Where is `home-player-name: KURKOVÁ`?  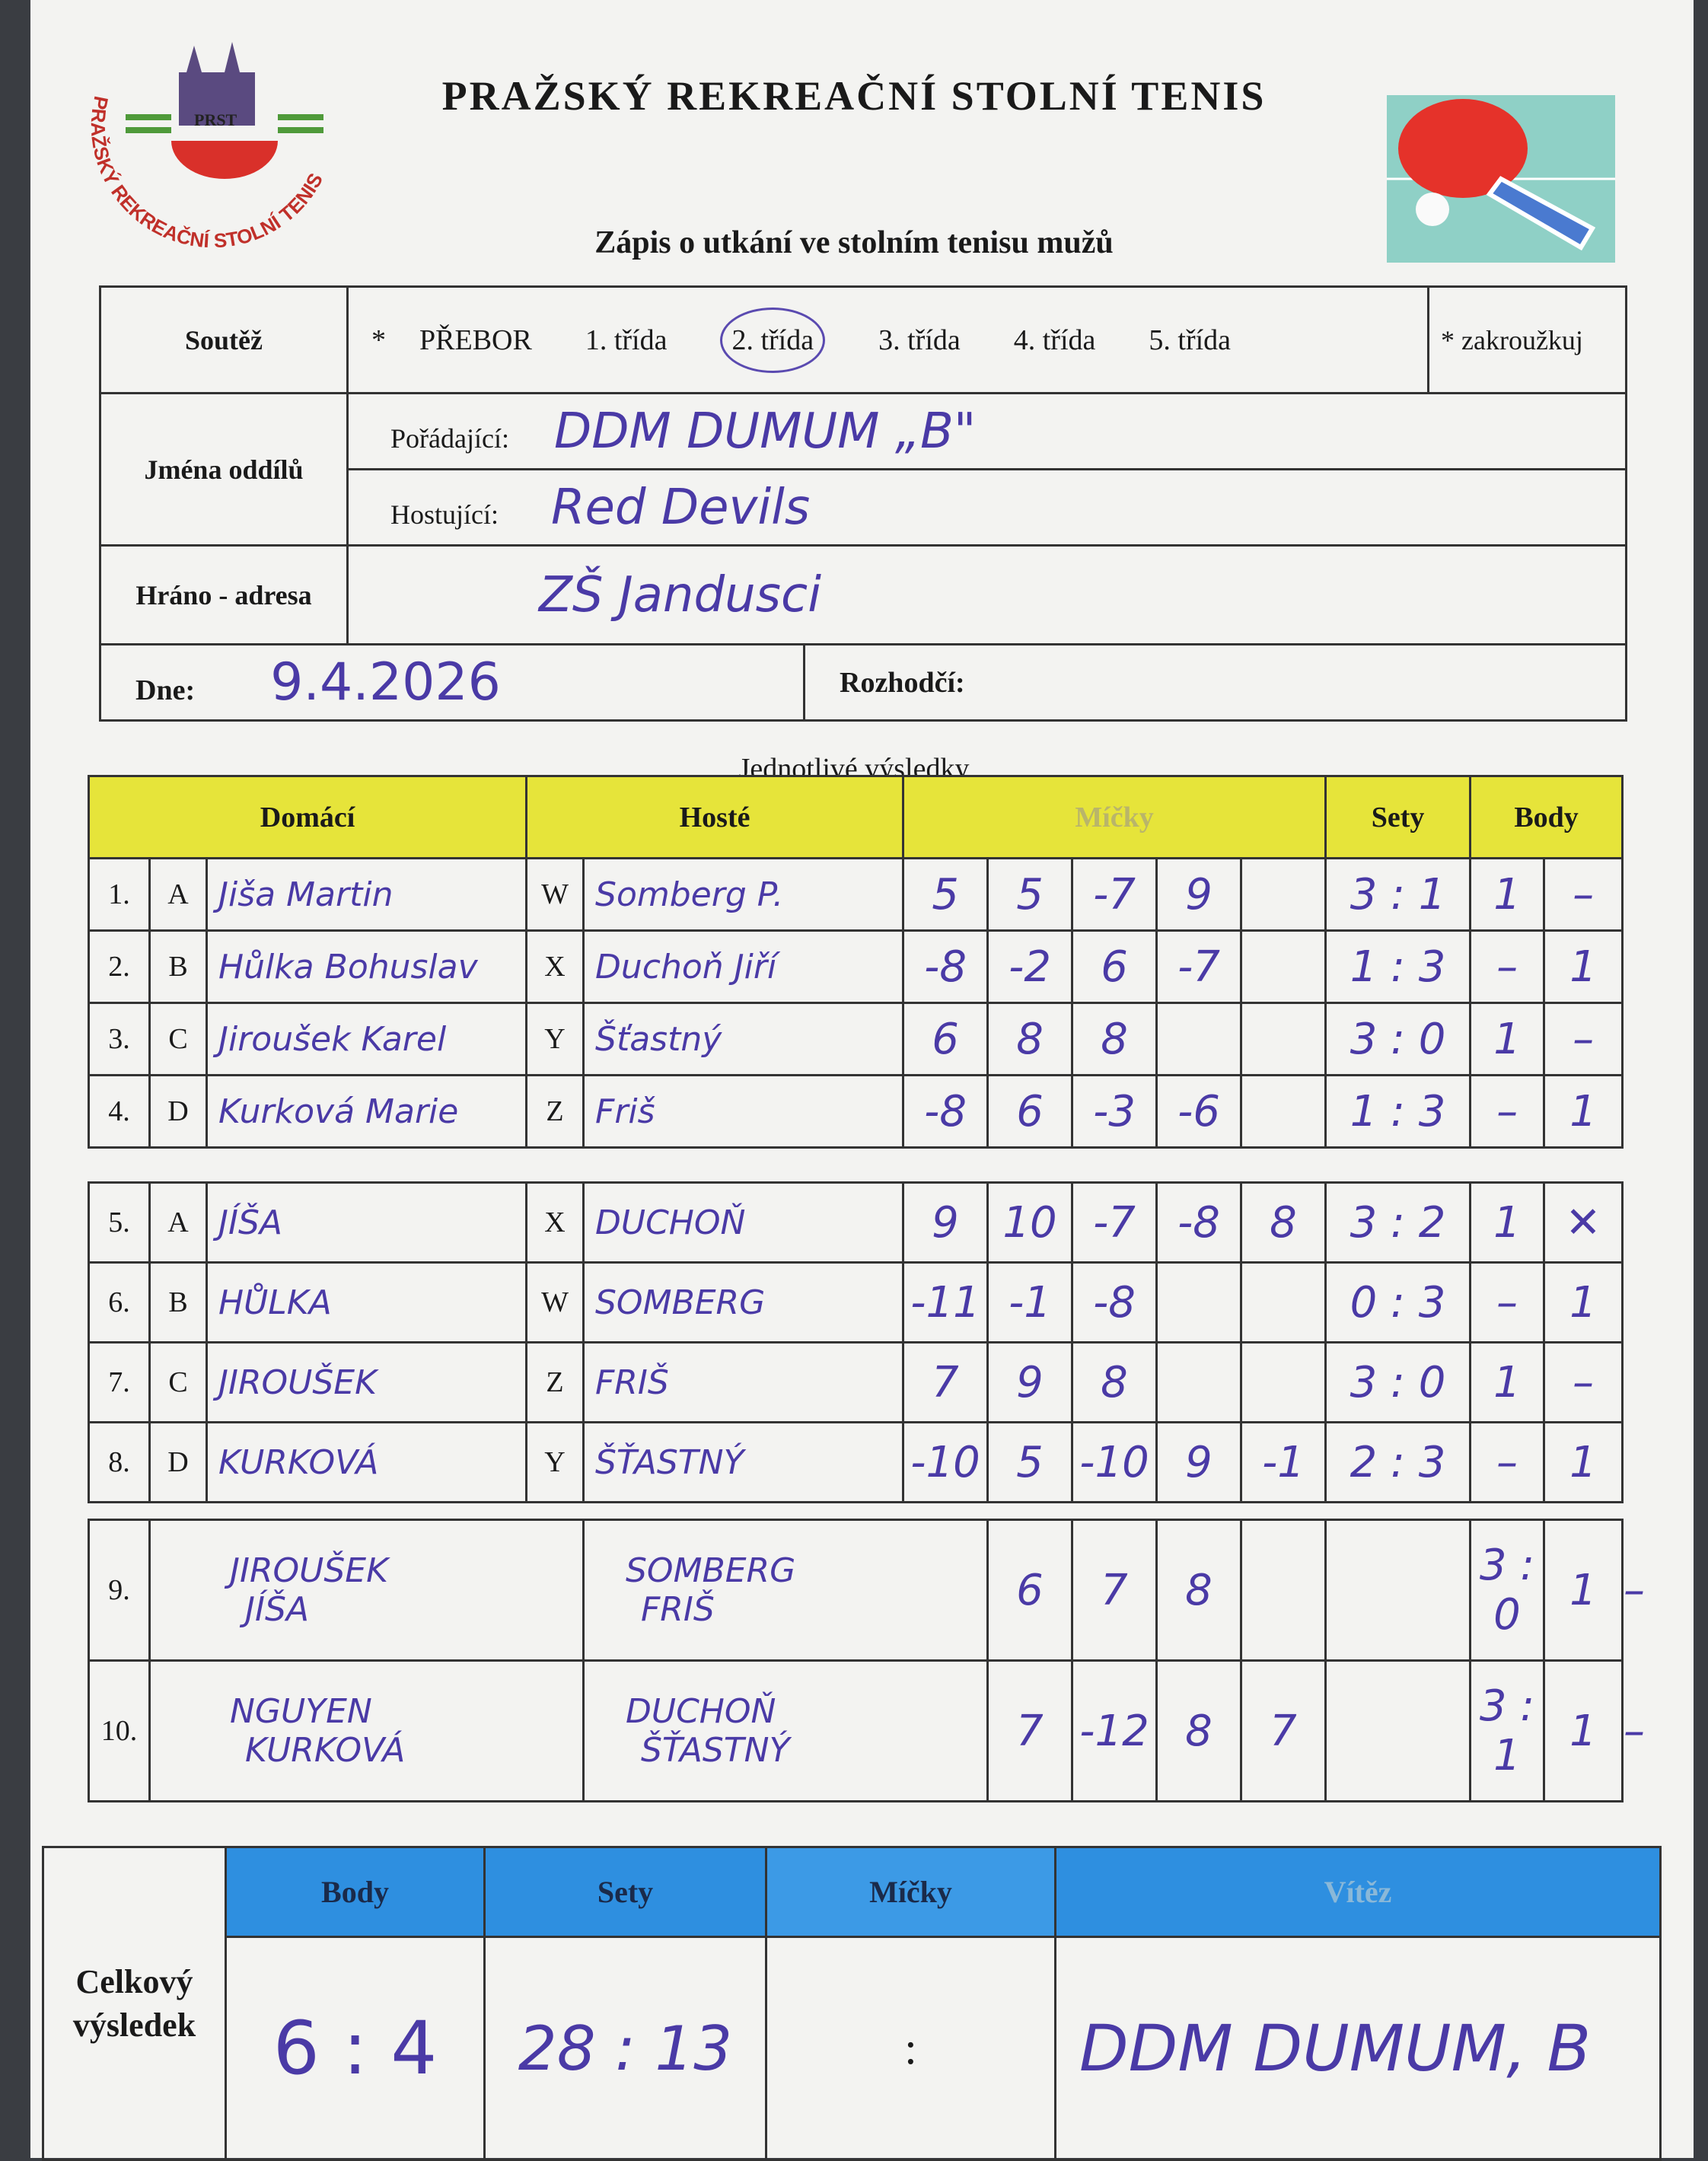
home-player-name: KURKOVÁ is located at coordinates (366, 1462).